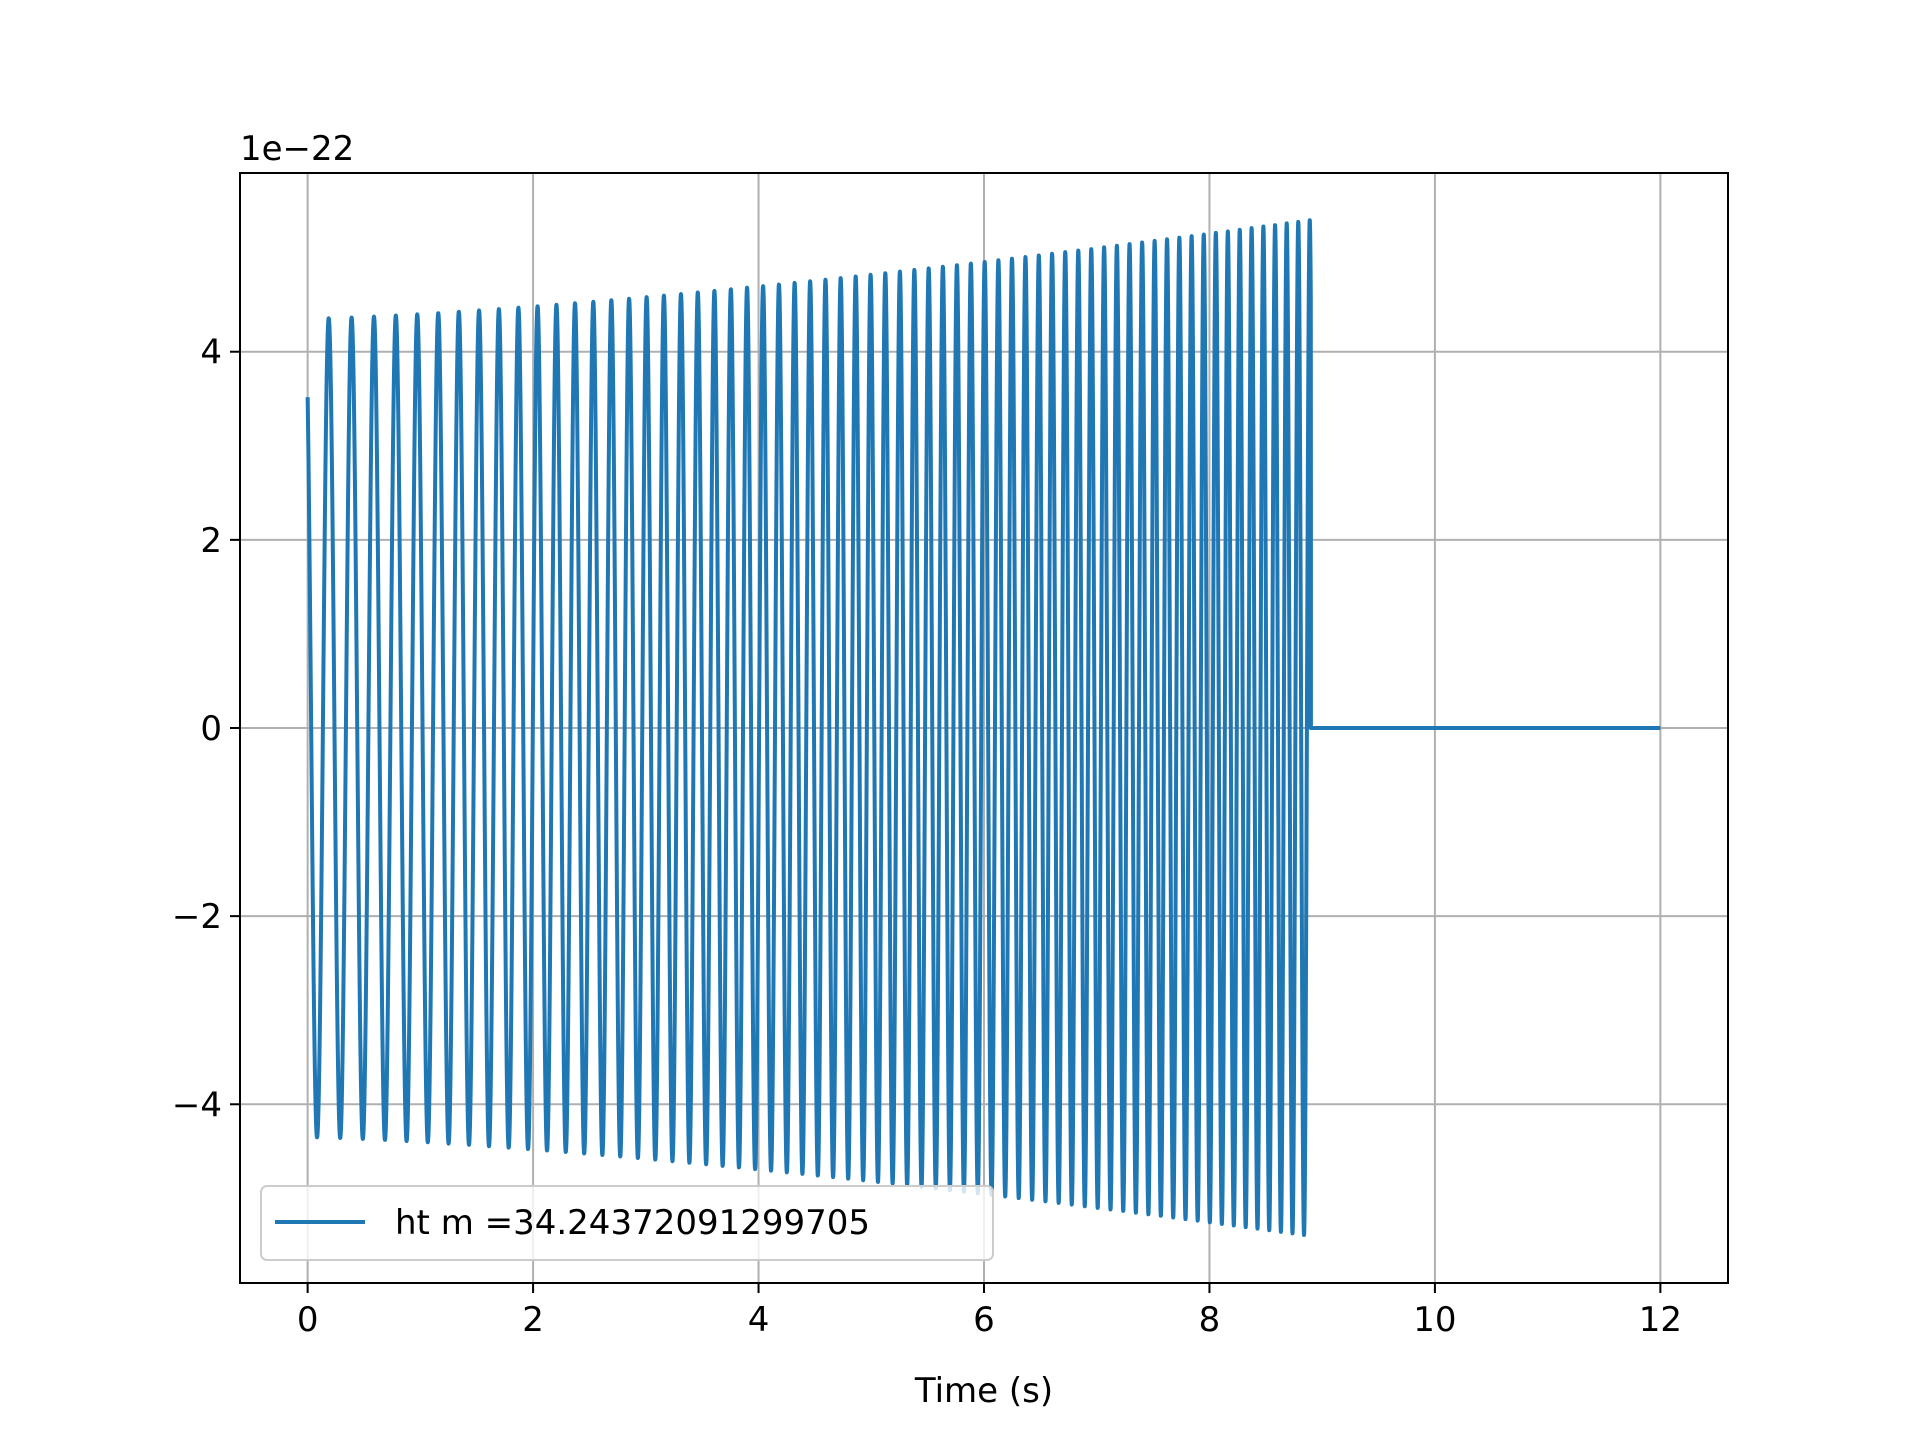 The height and width of the screenshot is (1440, 1920). Describe the element at coordinates (211, 729) in the screenshot. I see `y-tick-label: 0` at that location.